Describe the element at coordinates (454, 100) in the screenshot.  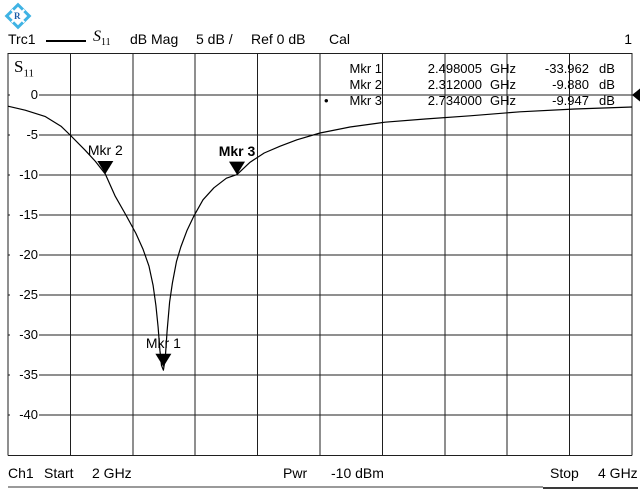
I see `marker-frequency: 2.734000` at that location.